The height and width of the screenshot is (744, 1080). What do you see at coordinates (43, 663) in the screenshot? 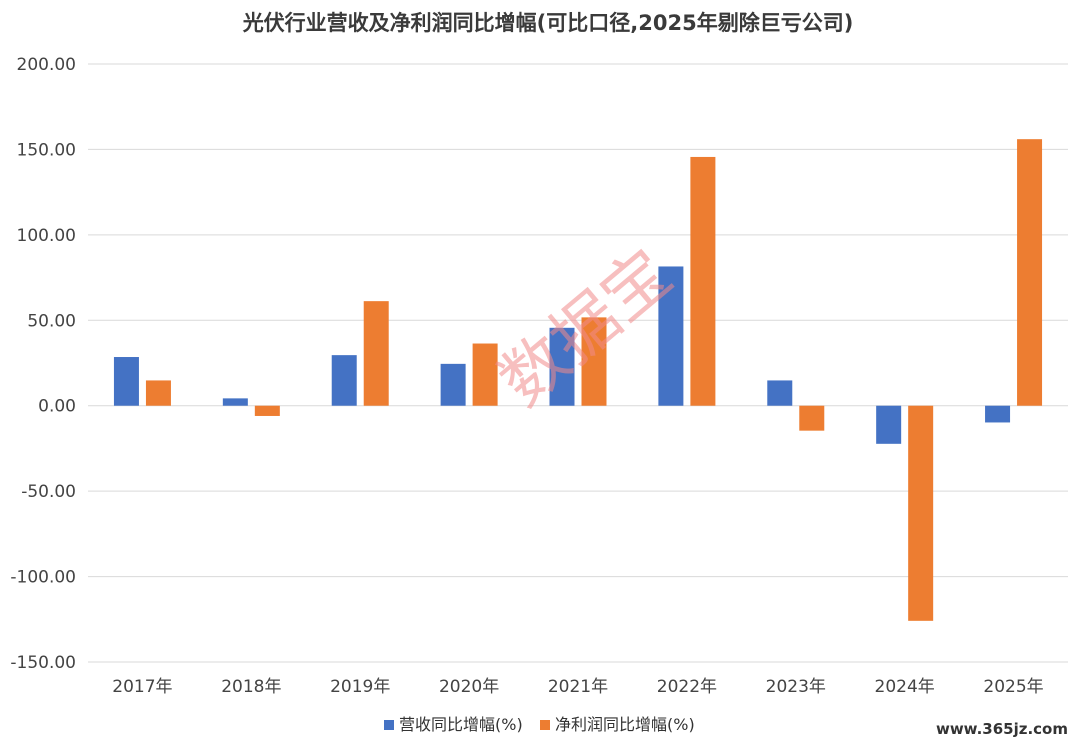
I see `y-tick-label: -150.00` at bounding box center [43, 663].